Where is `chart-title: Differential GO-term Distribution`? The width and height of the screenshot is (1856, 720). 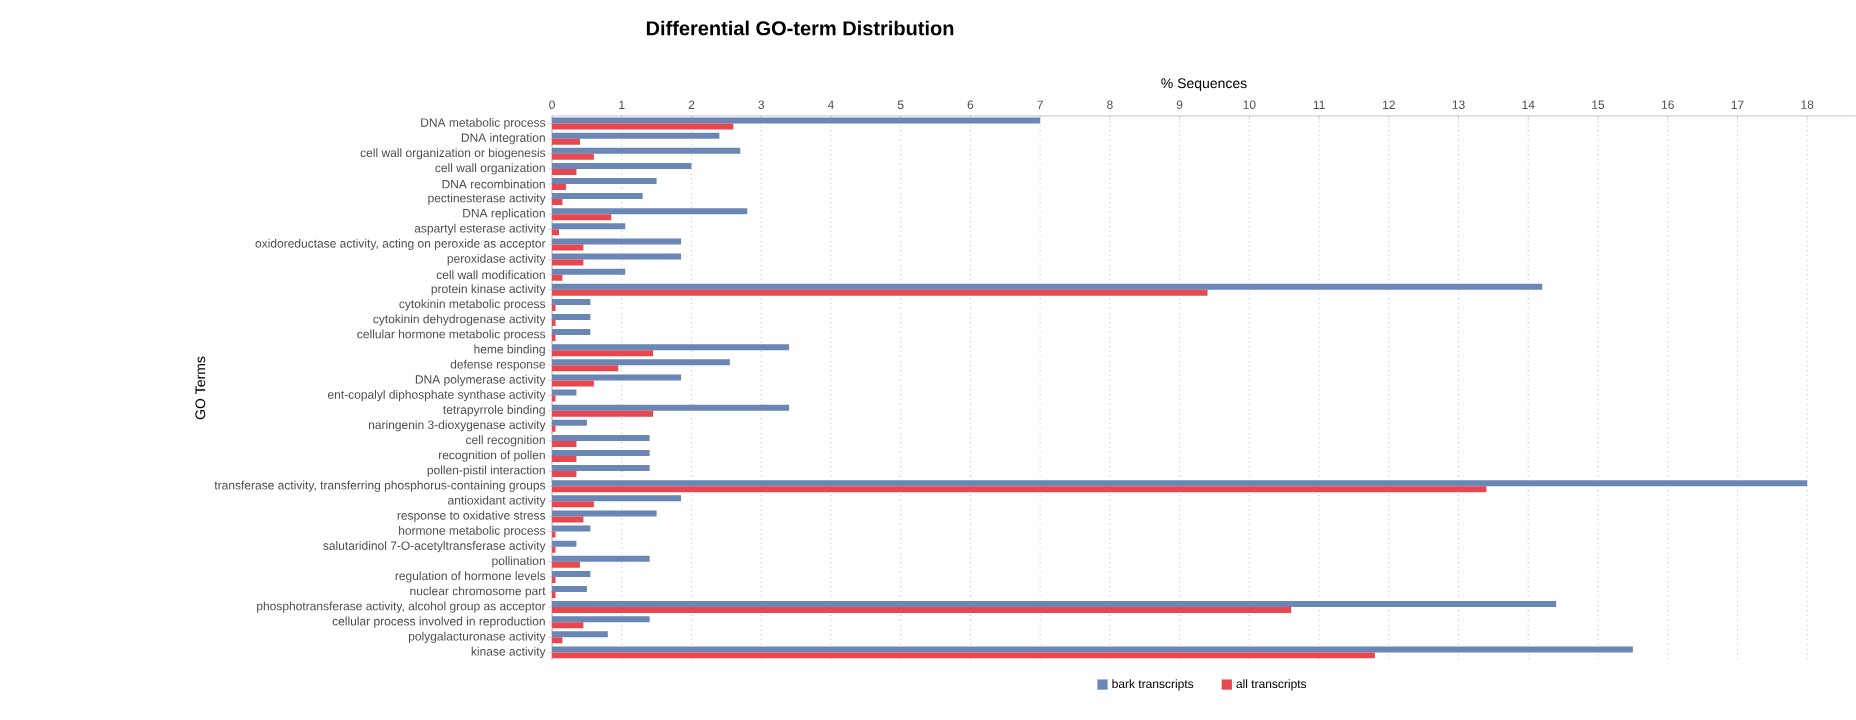 chart-title: Differential GO-term Distribution is located at coordinates (800, 28).